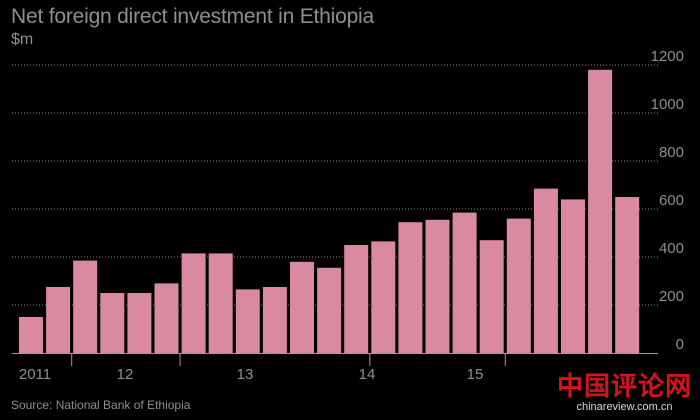 The image size is (700, 420). What do you see at coordinates (667, 56) in the screenshot?
I see `y-tick-label: 1200` at bounding box center [667, 56].